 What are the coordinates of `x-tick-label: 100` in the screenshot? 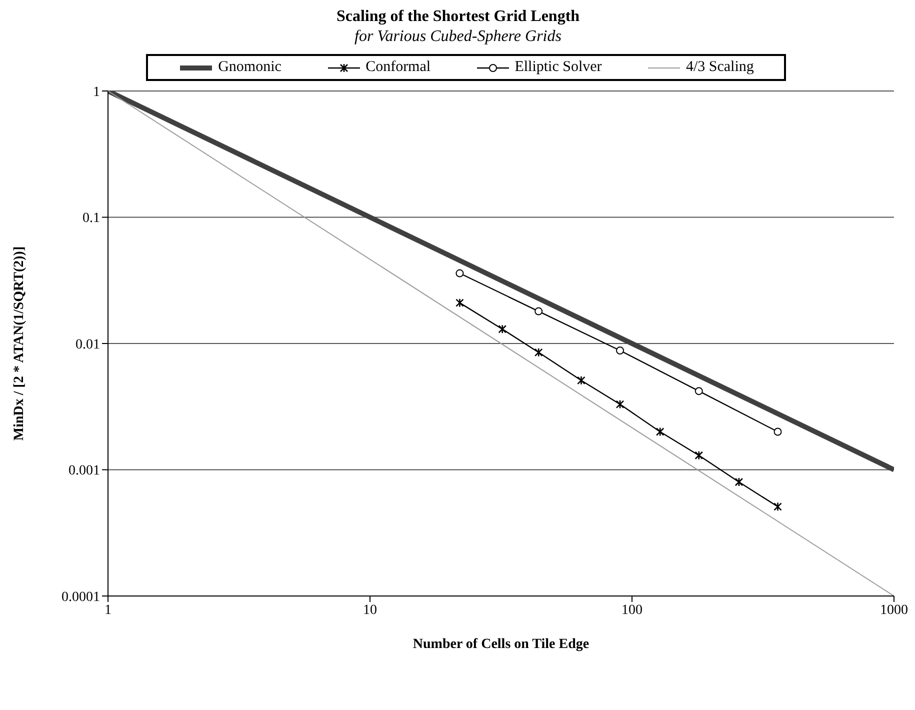 It's located at (632, 610).